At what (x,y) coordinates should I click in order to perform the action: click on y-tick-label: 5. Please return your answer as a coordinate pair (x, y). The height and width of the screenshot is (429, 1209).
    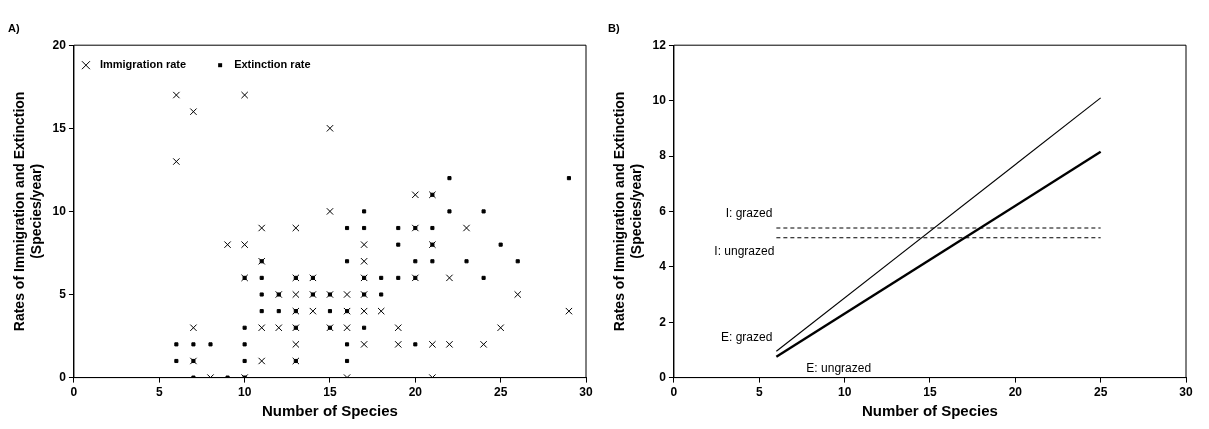
    Looking at the image, I should click on (63, 293).